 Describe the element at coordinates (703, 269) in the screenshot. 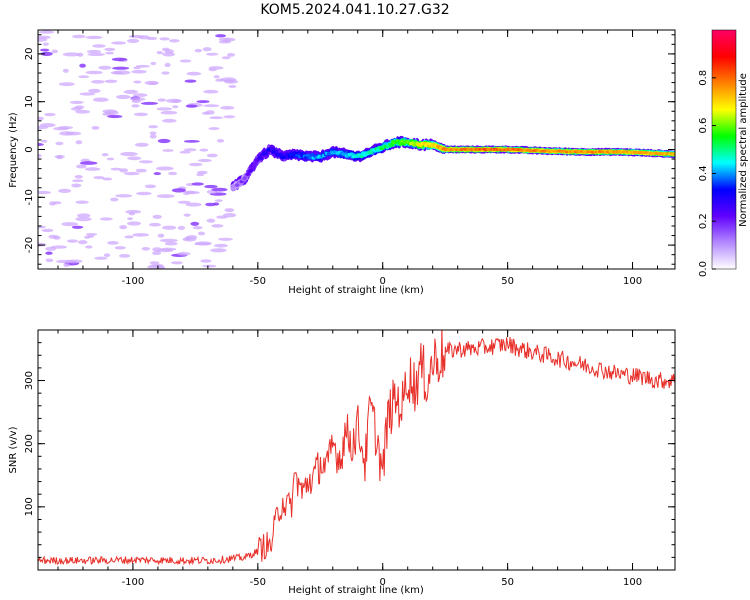

I see `colorbar-tick-label: 0.0` at that location.